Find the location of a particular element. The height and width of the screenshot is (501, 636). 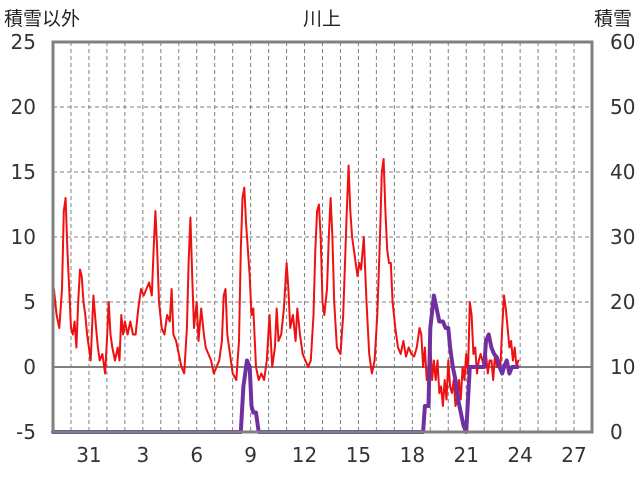

chart-title: 川上 is located at coordinates (322, 19).